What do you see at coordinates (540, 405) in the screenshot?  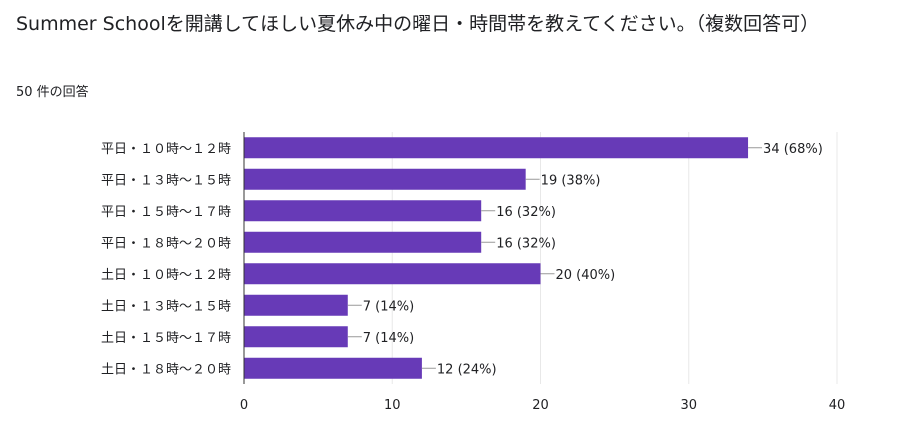 I see `x-tick-label: 20` at bounding box center [540, 405].